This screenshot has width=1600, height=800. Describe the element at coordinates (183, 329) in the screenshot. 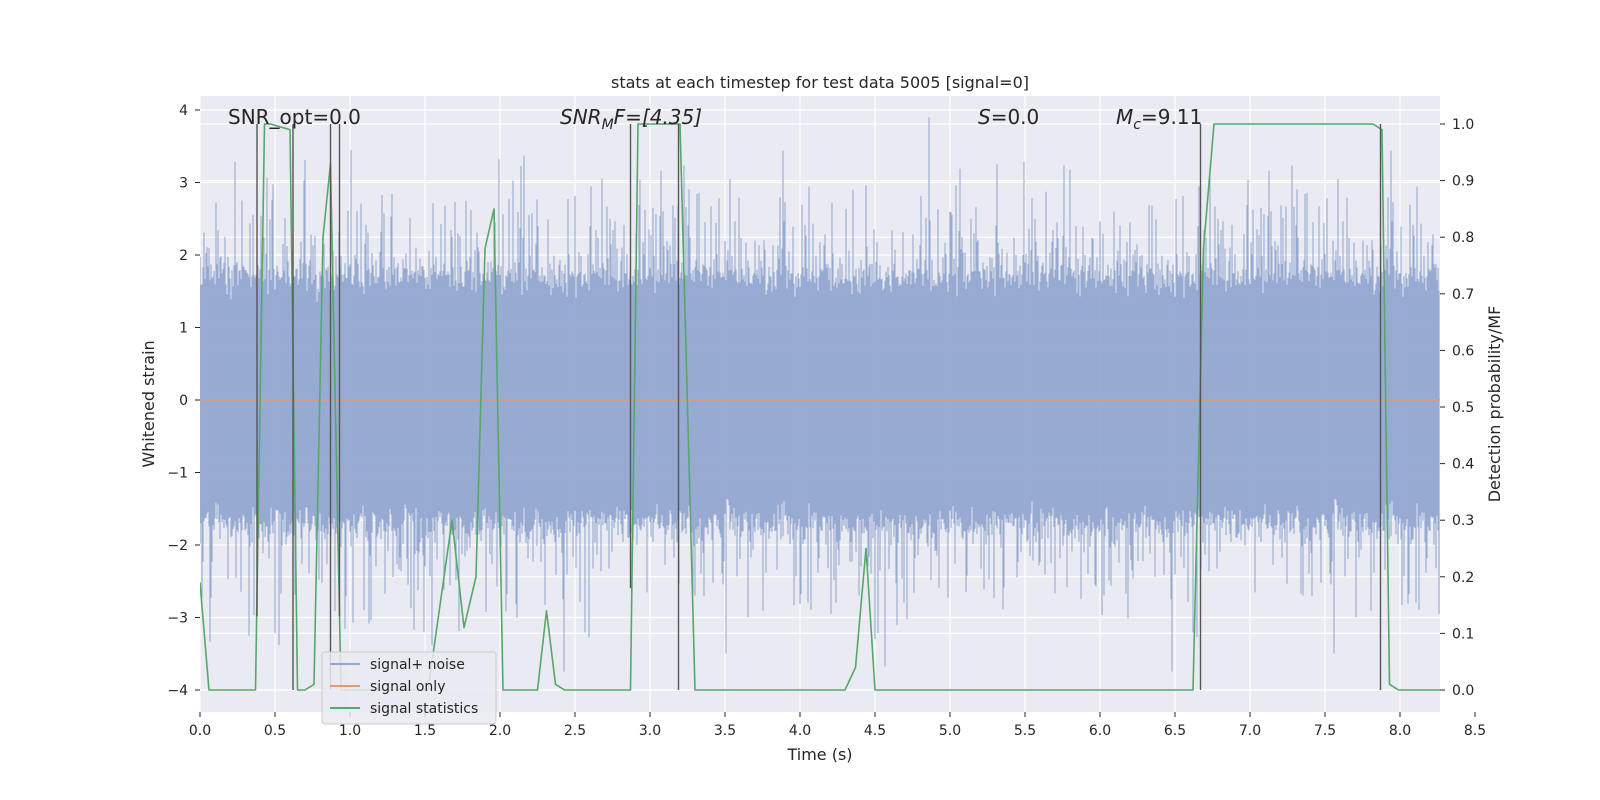

I see `y-tick-label: 1` at that location.